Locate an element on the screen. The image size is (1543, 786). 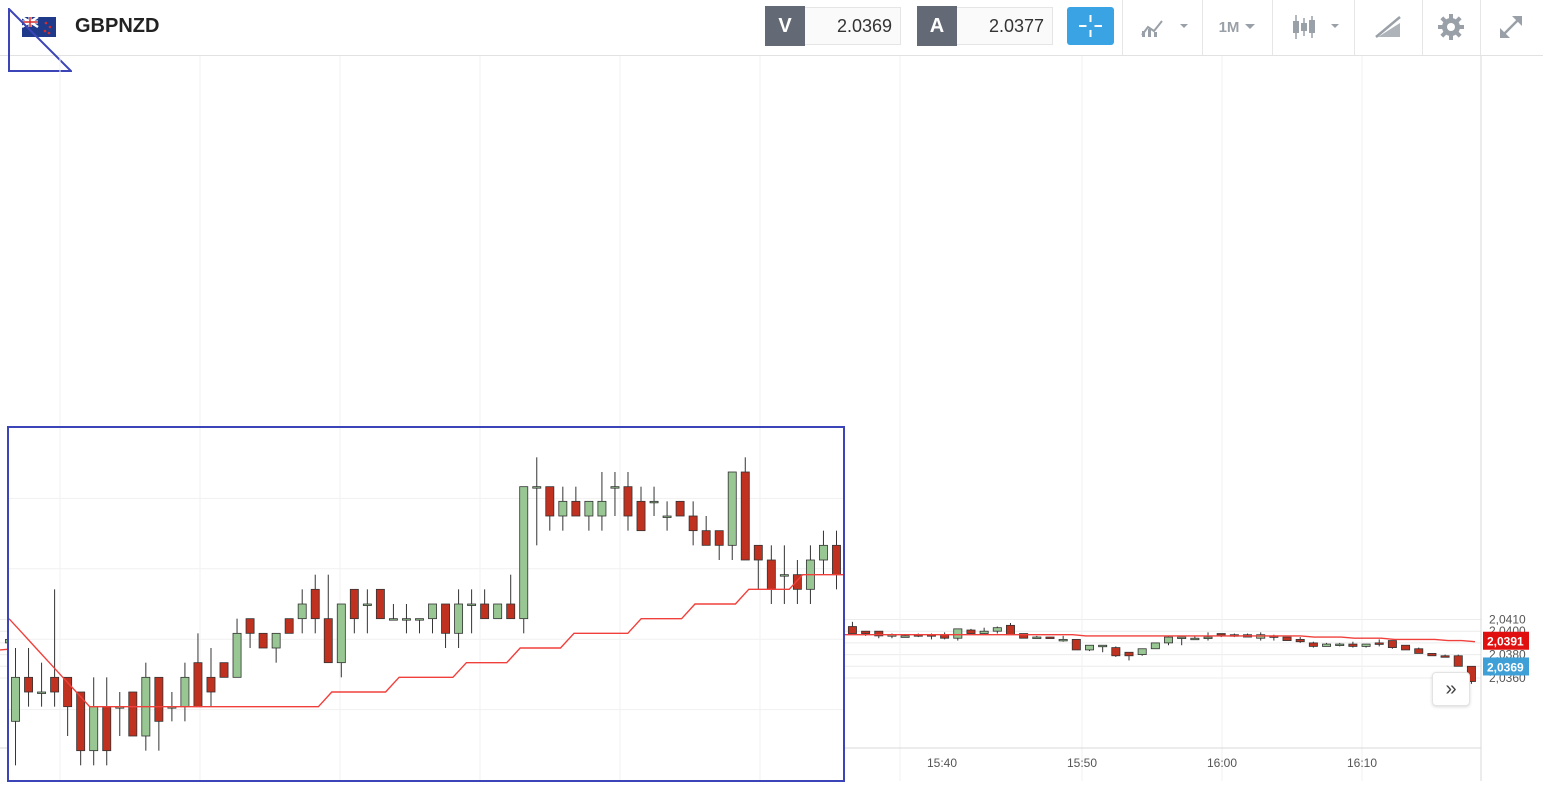
ask-value: 2.0377 is located at coordinates (1005, 26).